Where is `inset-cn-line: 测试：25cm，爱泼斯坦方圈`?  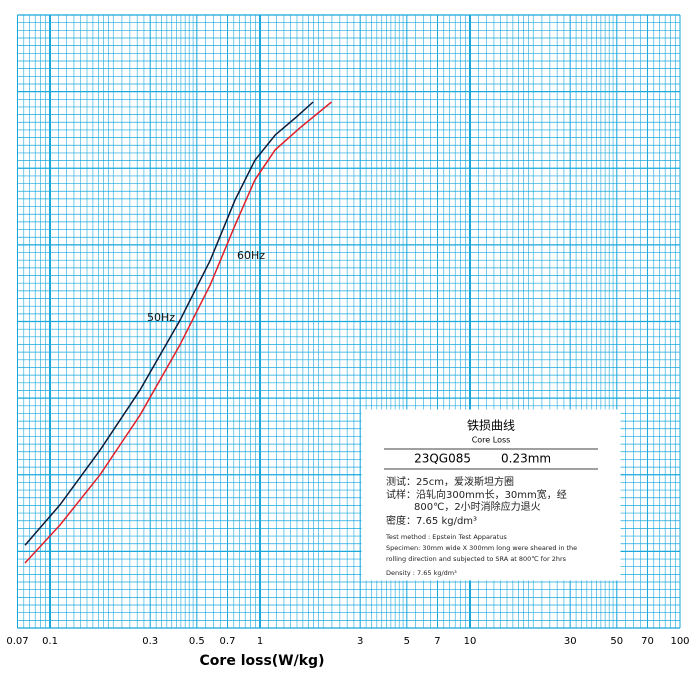
inset-cn-line: 测试：25cm，爱泼斯坦方圈 is located at coordinates (450, 481).